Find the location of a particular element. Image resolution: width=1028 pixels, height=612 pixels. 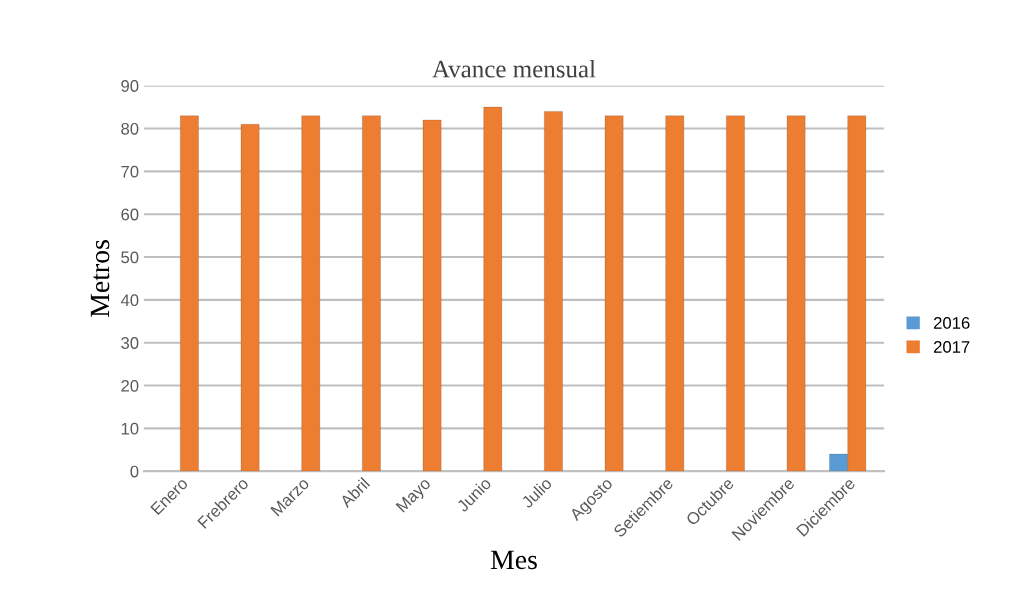

y-tick-label: 60 is located at coordinates (130, 214).